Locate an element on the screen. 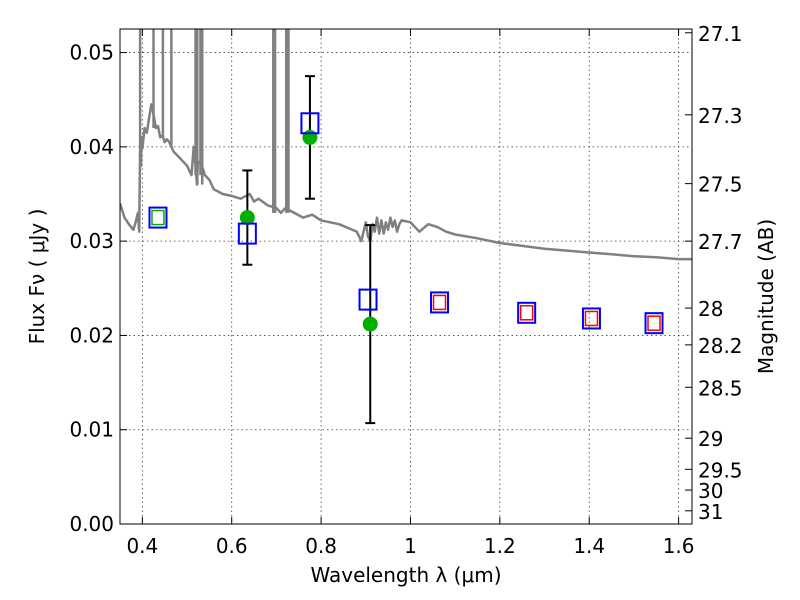 This screenshot has height=600, width=800. right-tick-label: 30 is located at coordinates (710, 491).